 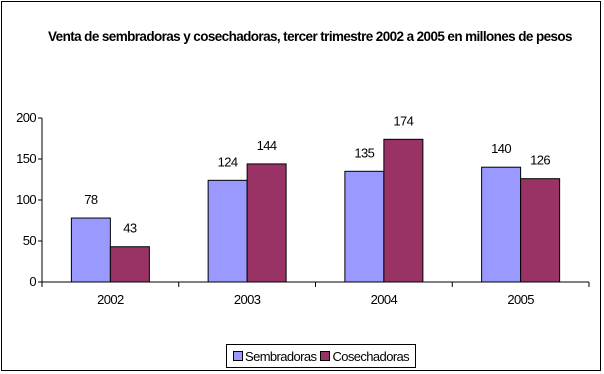 What do you see at coordinates (32, 281) in the screenshot?
I see `y-tick-label: 0` at bounding box center [32, 281].